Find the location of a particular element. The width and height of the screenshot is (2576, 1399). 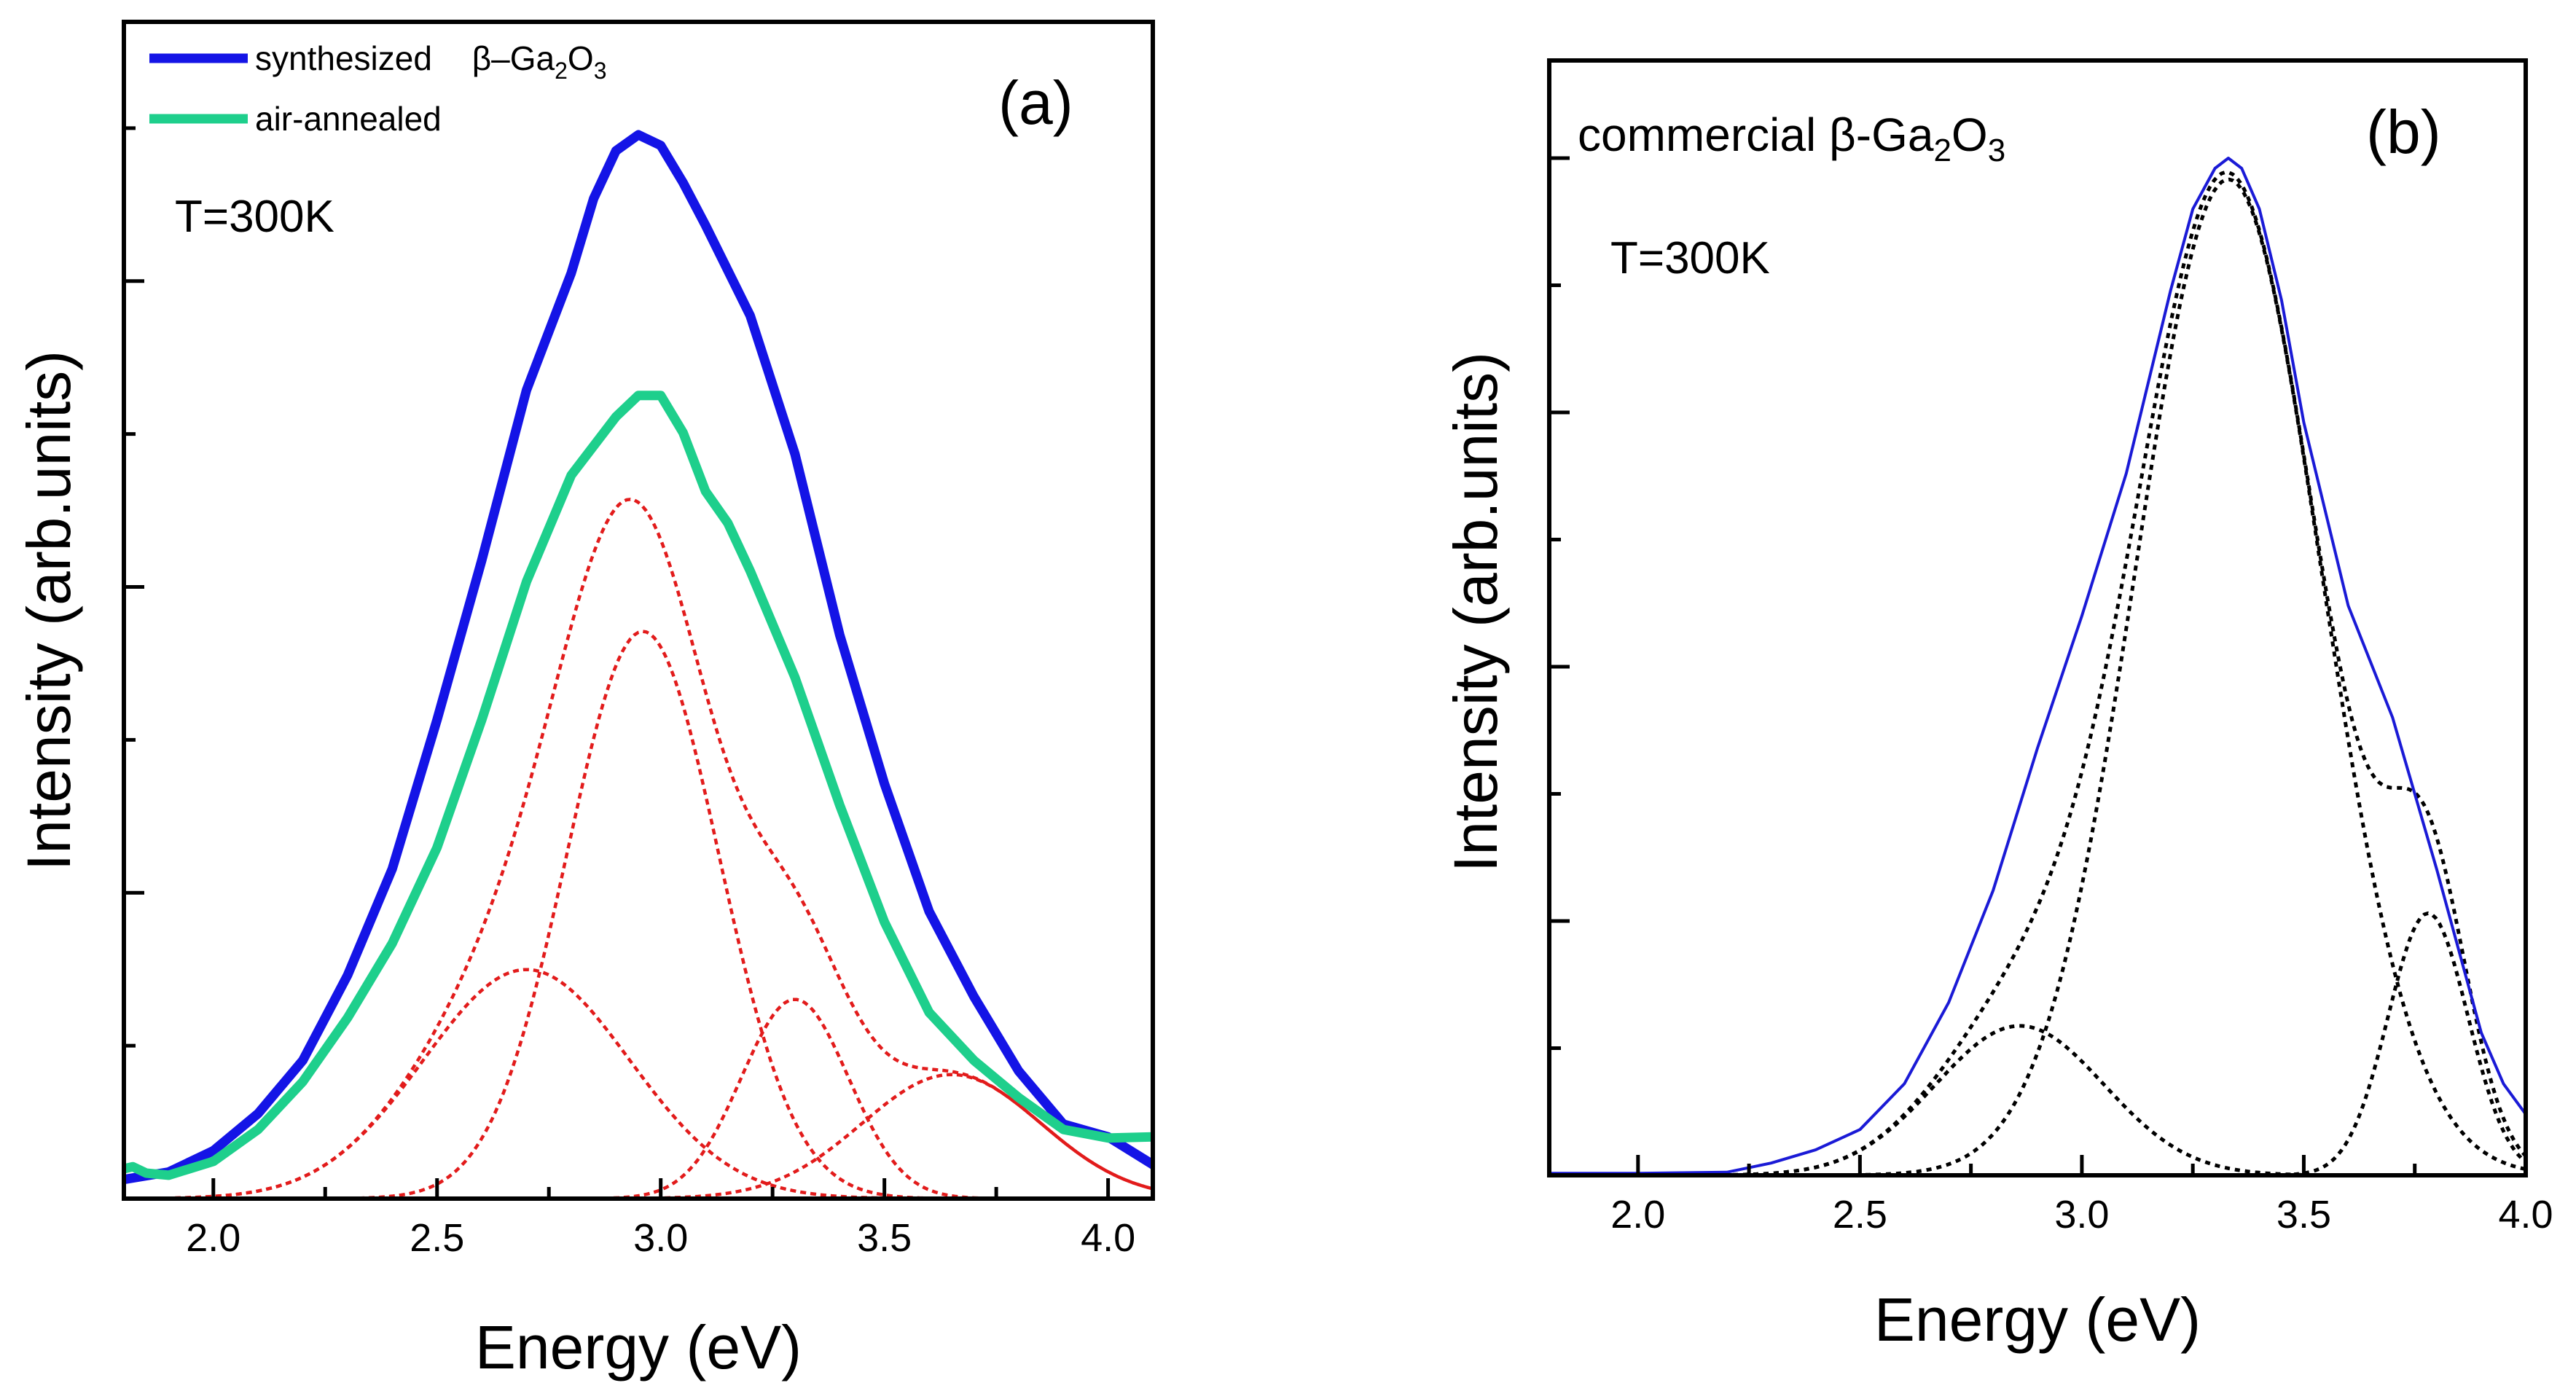

panel-a-temperature: T=300K is located at coordinates (254, 217).